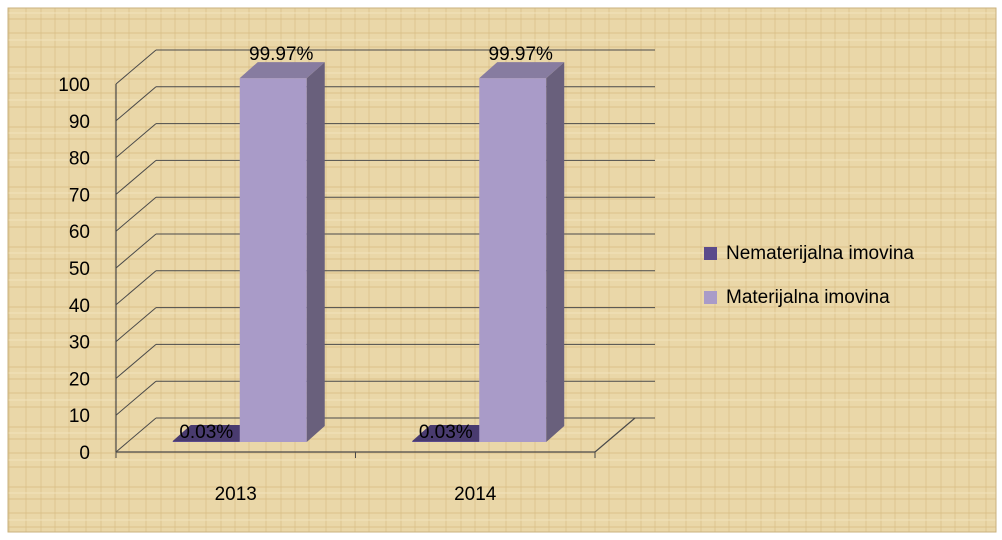  Describe the element at coordinates (79, 195) in the screenshot. I see `y-tick-label: 70` at that location.